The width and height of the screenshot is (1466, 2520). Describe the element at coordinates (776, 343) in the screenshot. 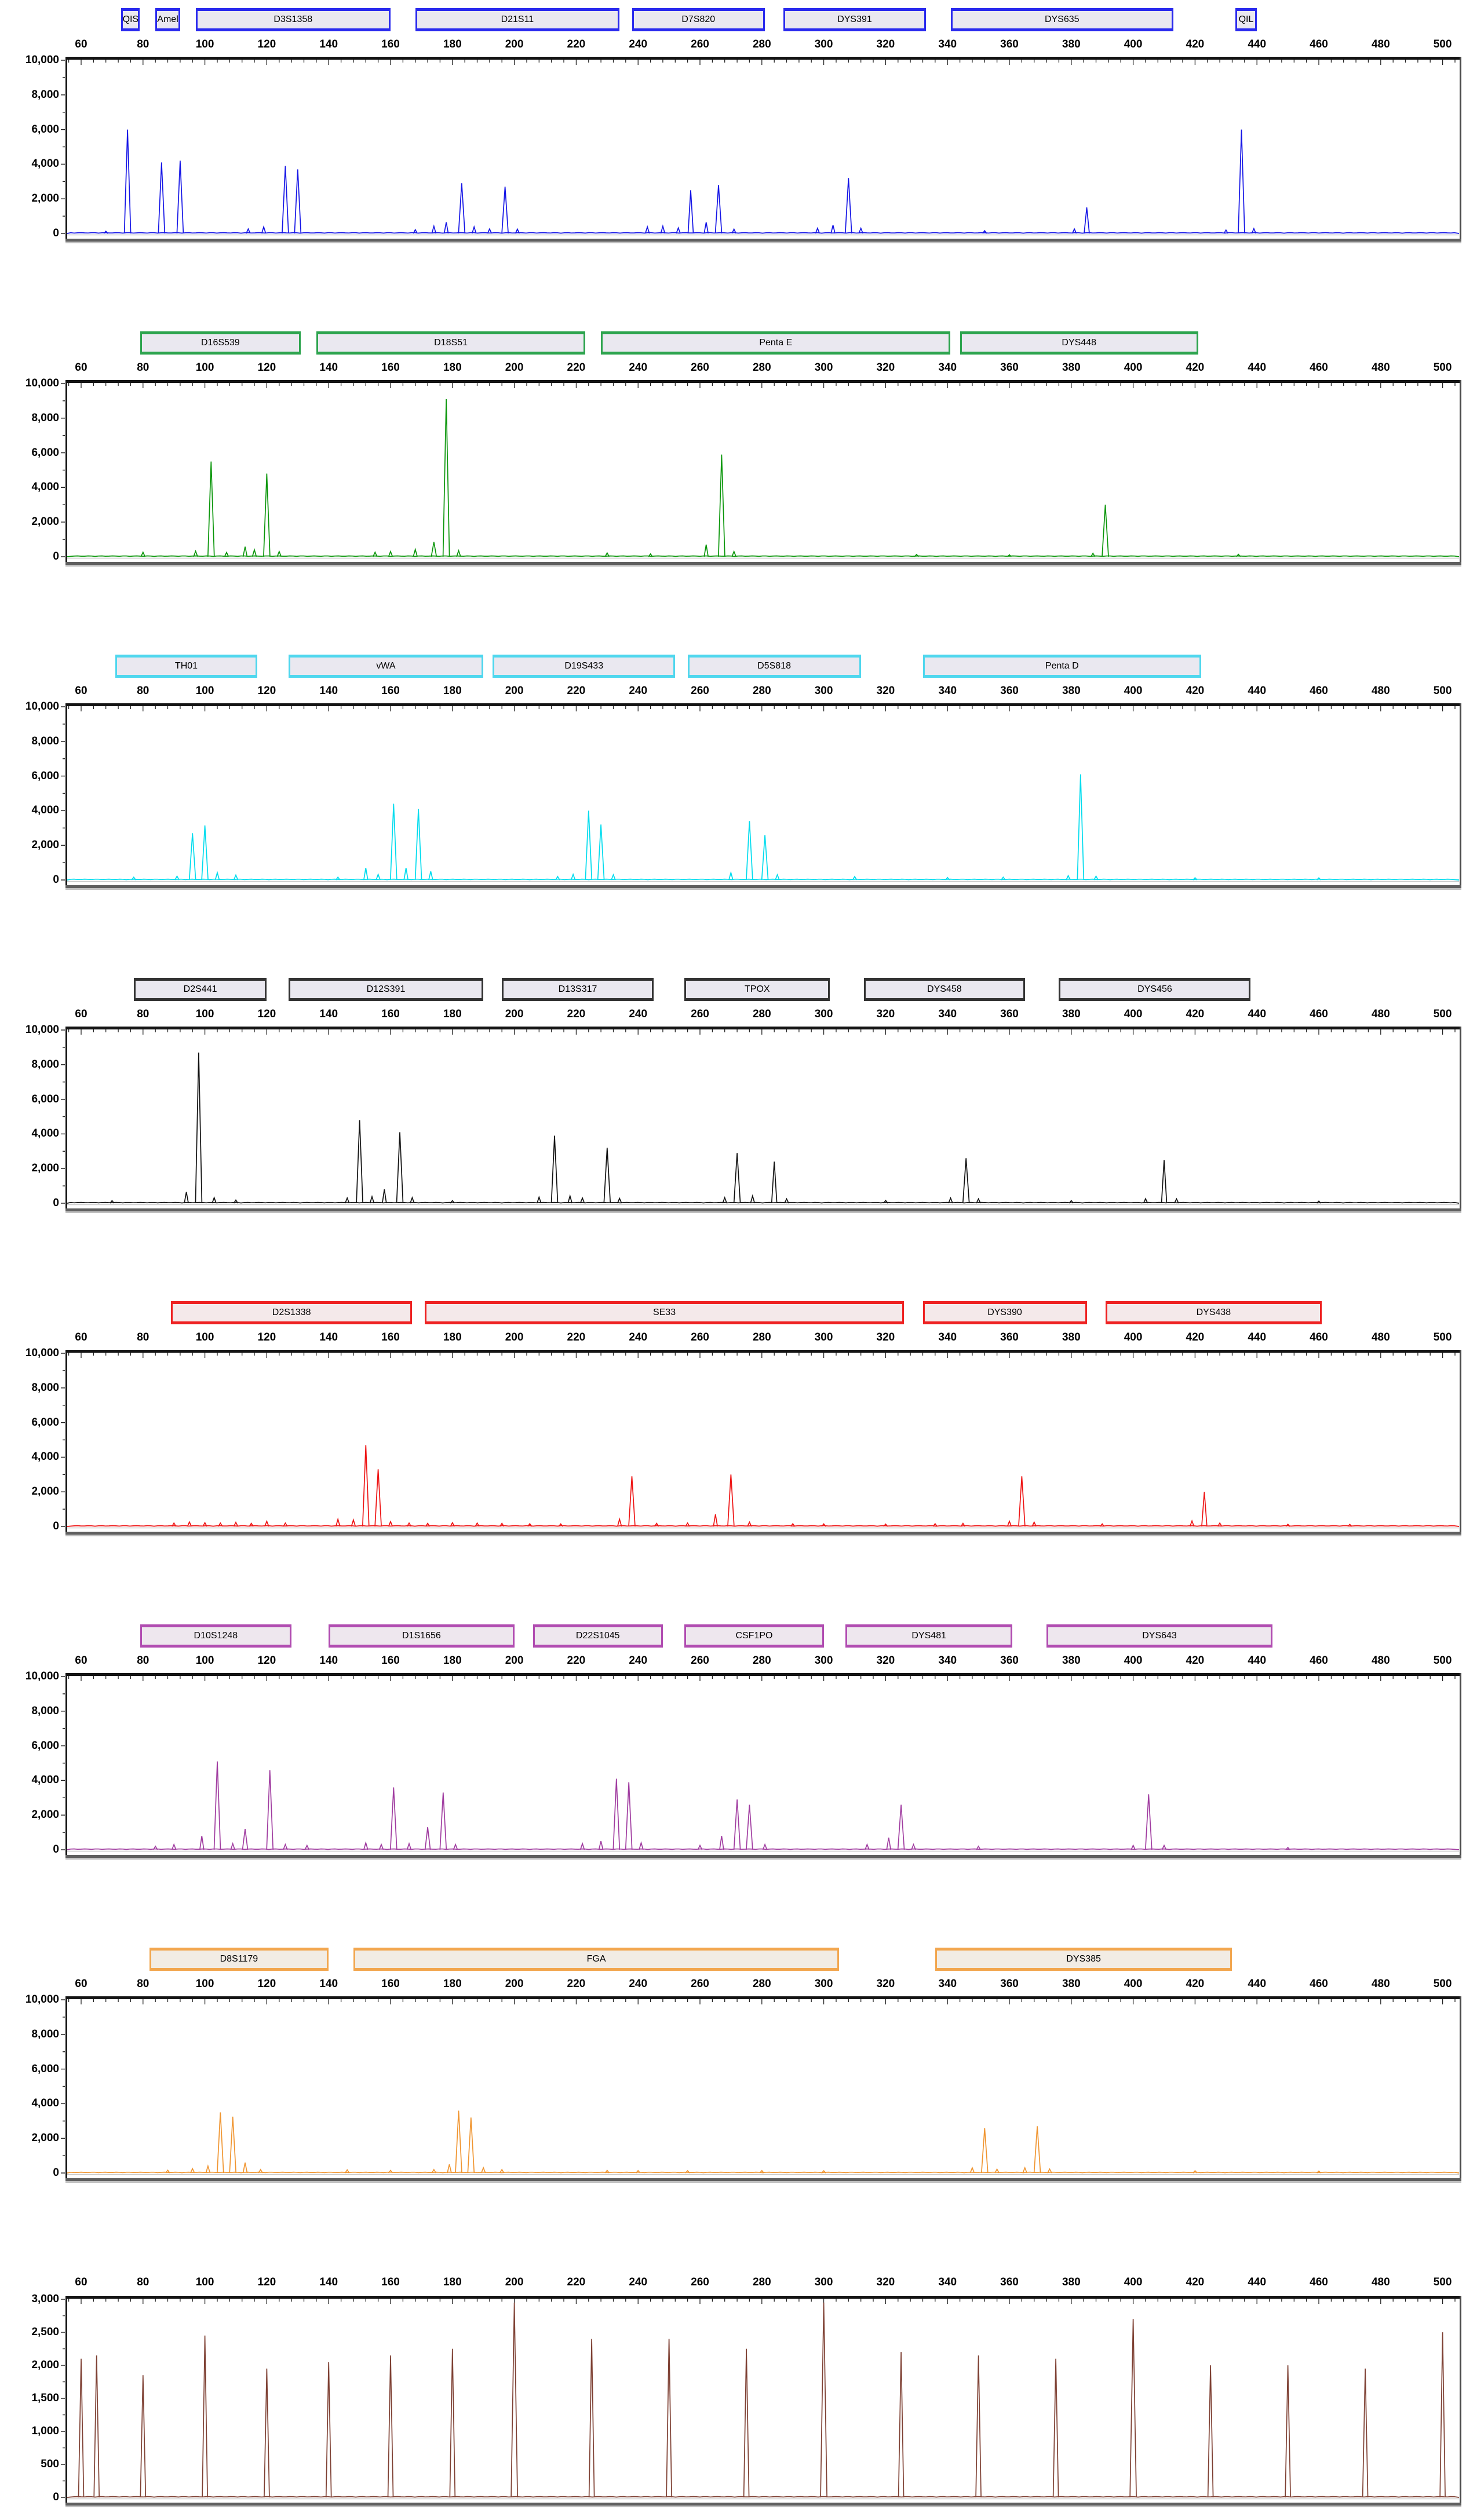

I see `marker-box-Penta-E: Penta E` at that location.